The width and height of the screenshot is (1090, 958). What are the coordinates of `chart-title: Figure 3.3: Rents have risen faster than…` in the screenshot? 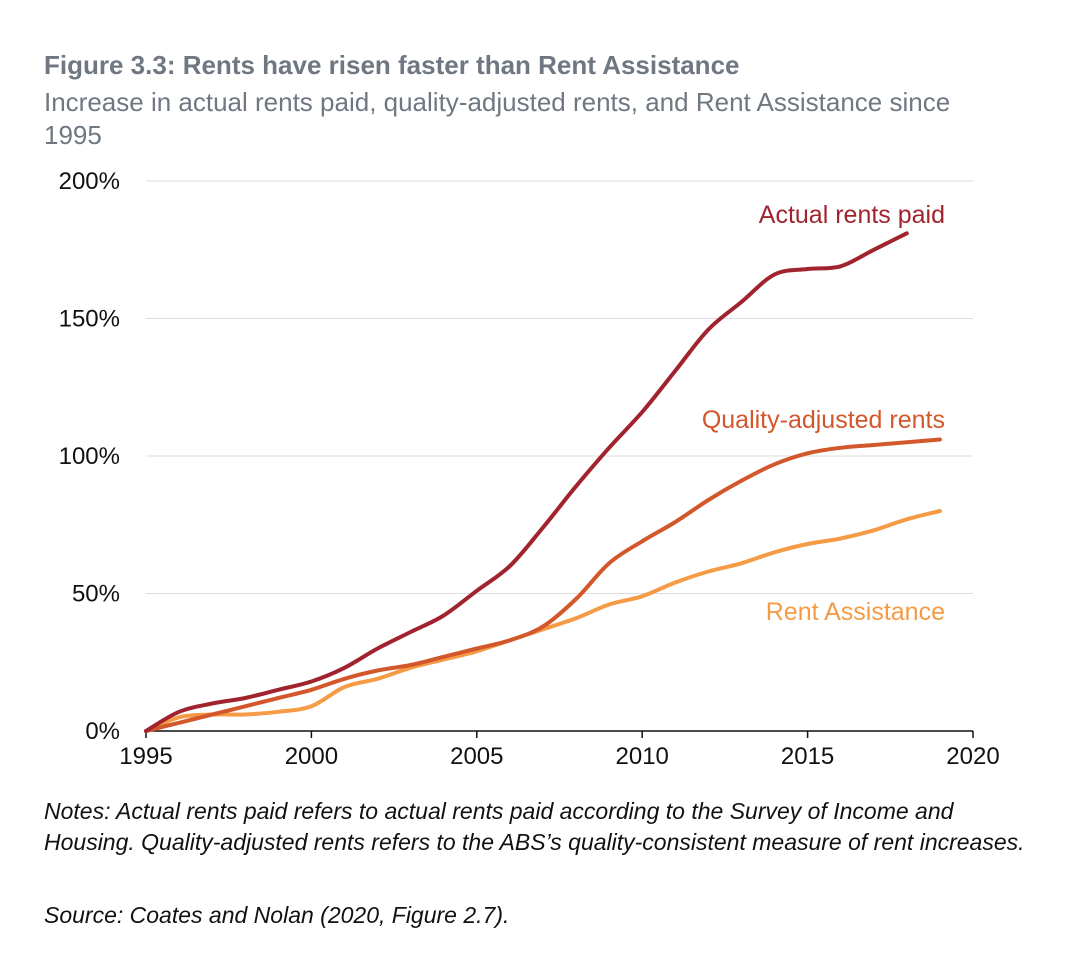 It's located at (392, 65).